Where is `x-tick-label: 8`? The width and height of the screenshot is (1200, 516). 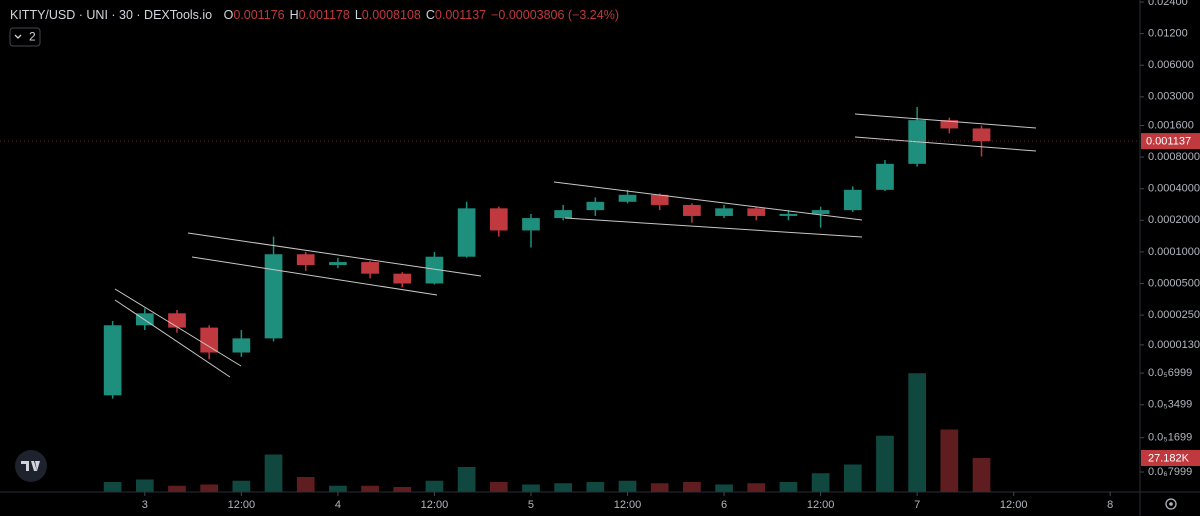
x-tick-label: 8 is located at coordinates (1110, 505).